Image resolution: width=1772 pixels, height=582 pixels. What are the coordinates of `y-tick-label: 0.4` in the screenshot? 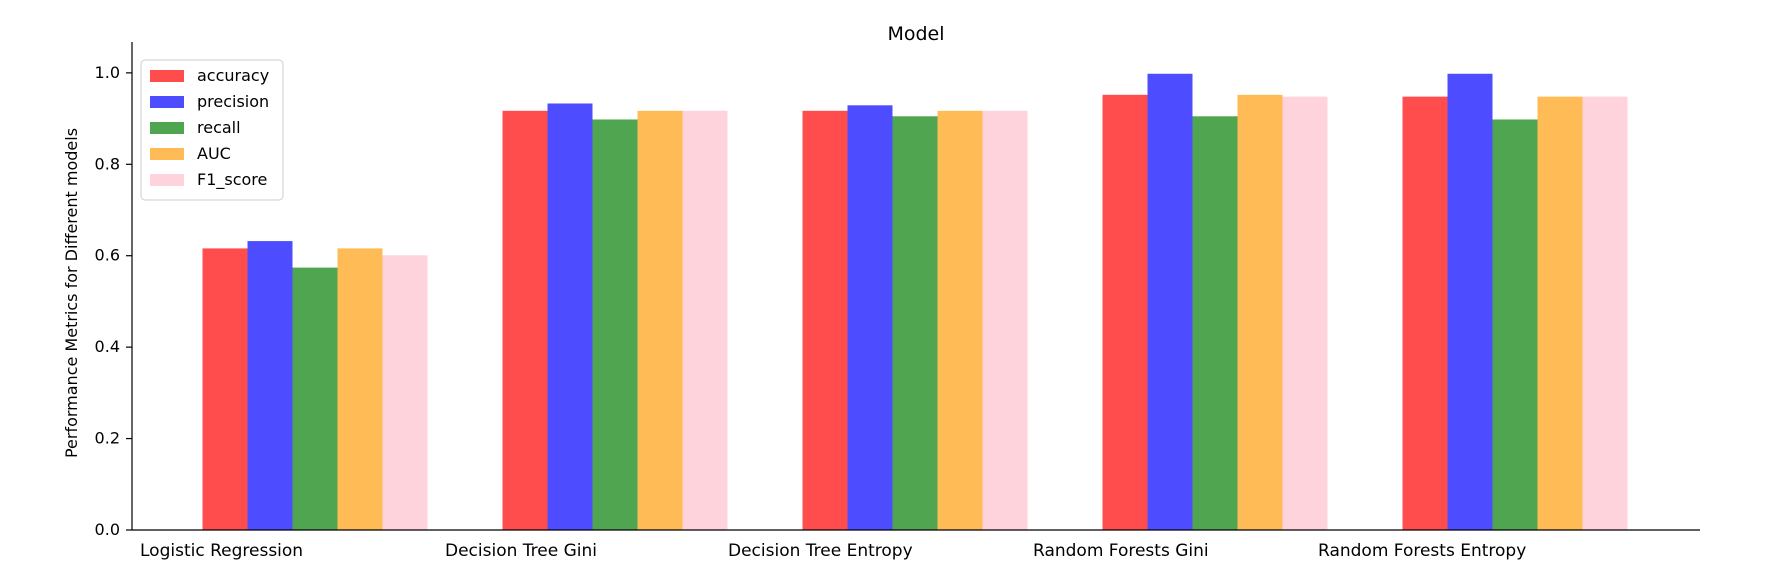 It's located at (107, 346).